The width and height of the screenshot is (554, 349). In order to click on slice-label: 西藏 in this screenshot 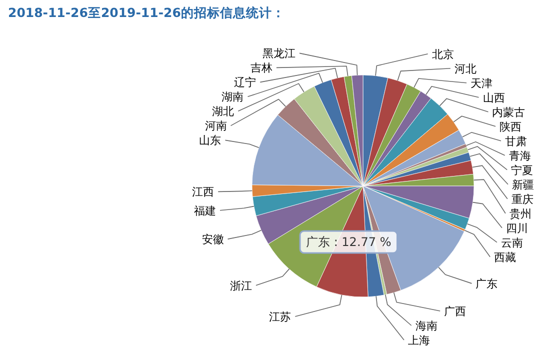, I will do `click(505, 257)`.